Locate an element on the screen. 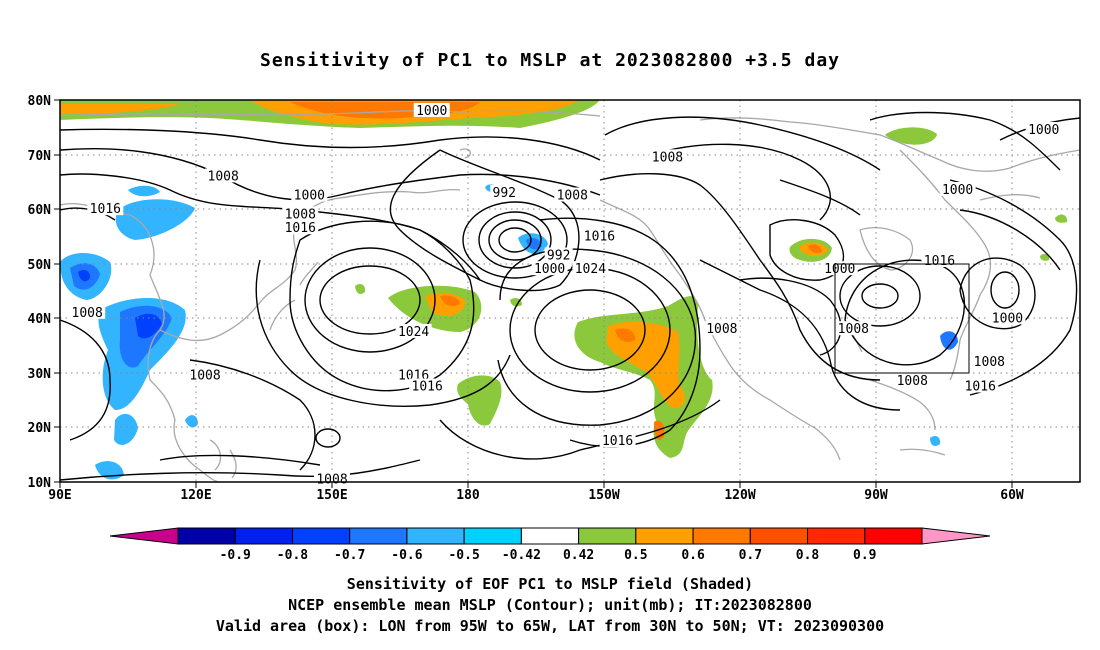  colorbar-label: -0.9 is located at coordinates (235, 555).